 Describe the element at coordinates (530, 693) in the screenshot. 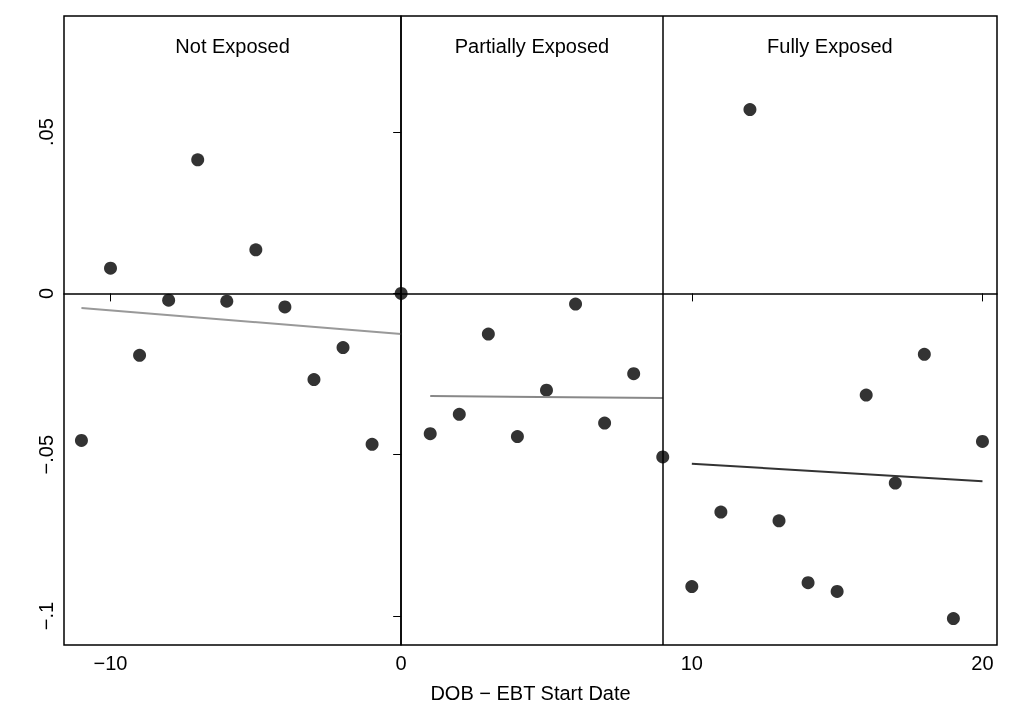

I see `x-axis-title: DOB − EBT Start Date` at that location.